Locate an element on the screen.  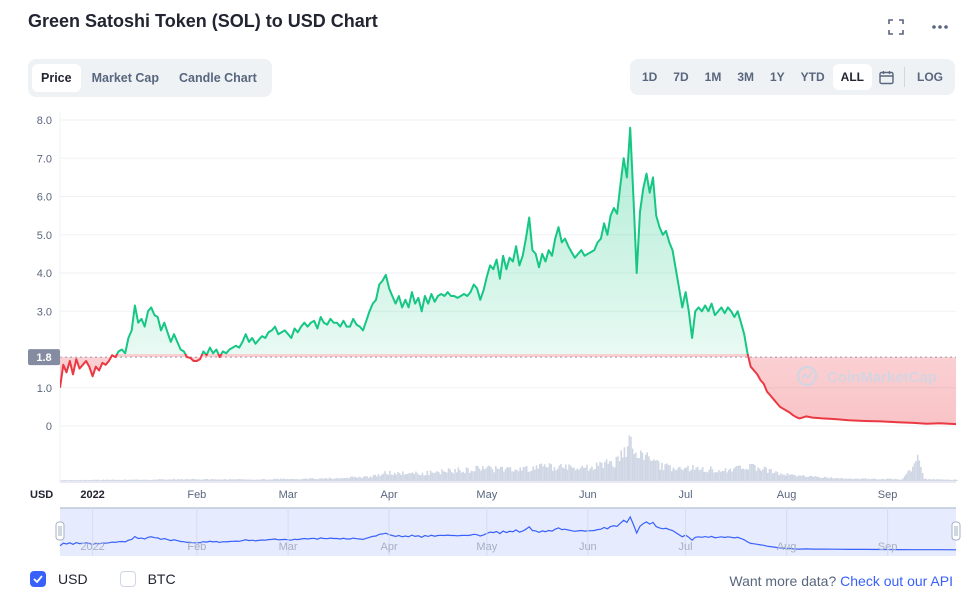
range-1d: 1D is located at coordinates (649, 77).